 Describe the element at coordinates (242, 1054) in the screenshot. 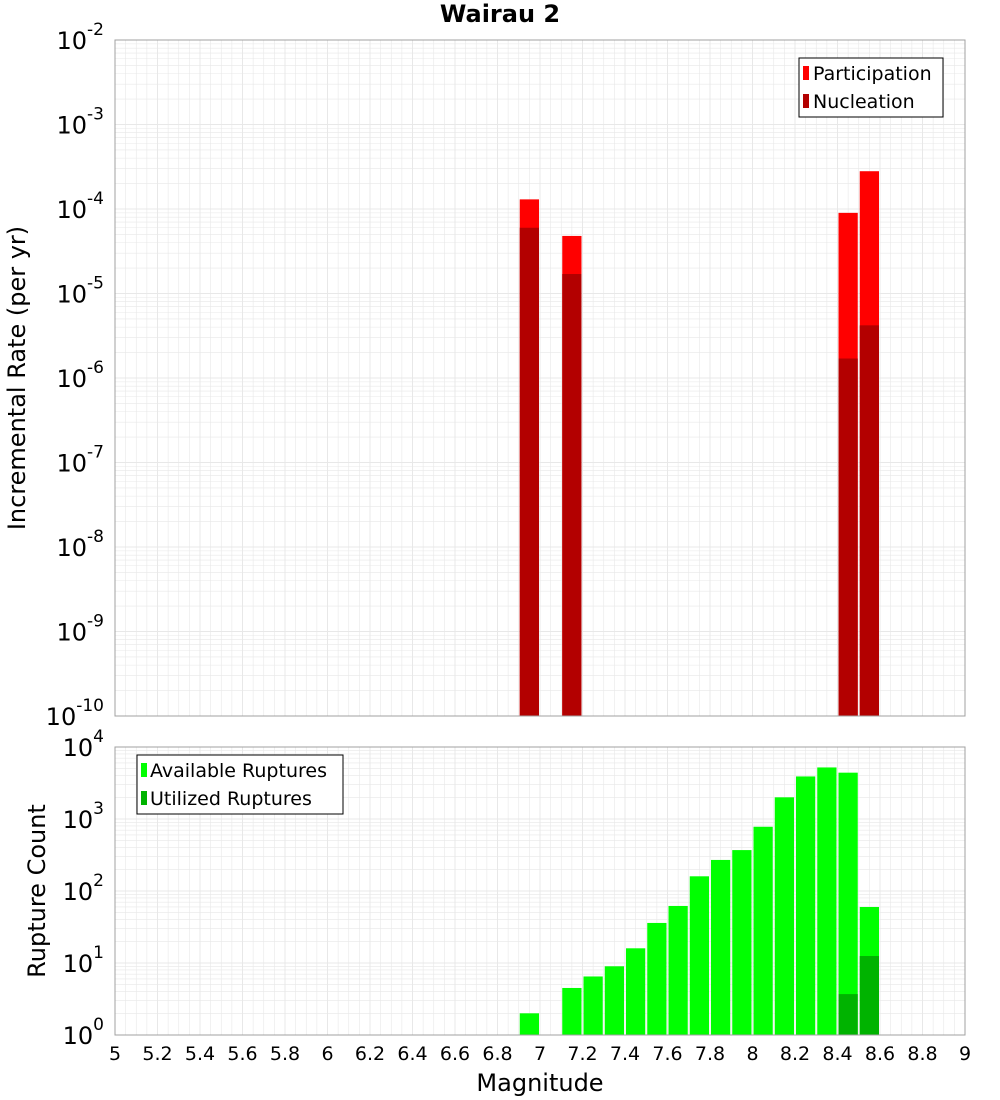

I see `x-tick-label: 5.6` at that location.